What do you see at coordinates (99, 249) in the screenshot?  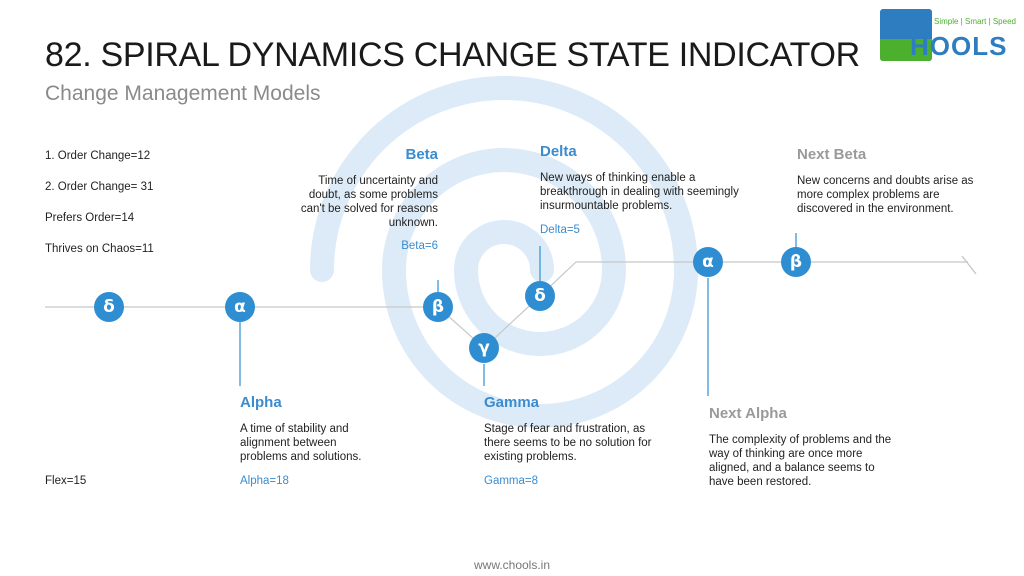 I see `stat-thrives-chaos: Thrives on Chaos=11` at bounding box center [99, 249].